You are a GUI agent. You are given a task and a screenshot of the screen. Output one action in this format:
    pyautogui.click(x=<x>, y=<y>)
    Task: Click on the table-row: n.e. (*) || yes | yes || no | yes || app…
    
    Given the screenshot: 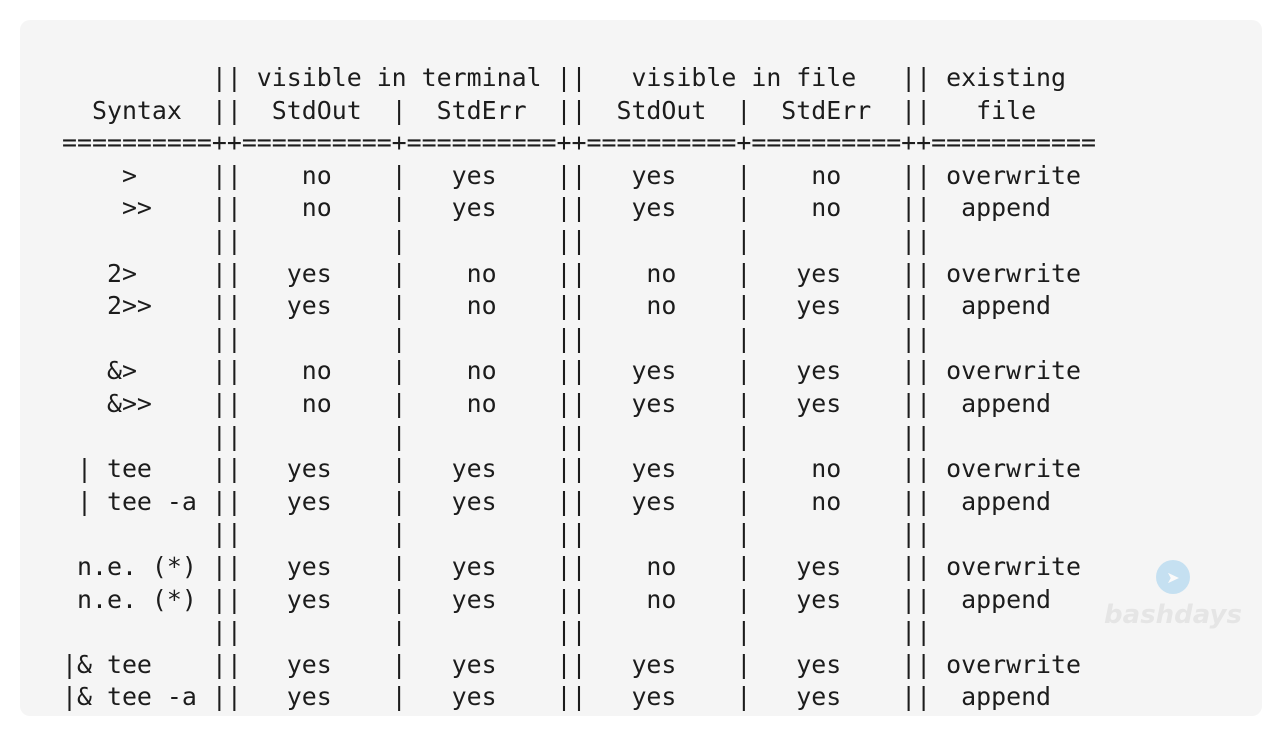 What is the action you would take?
    pyautogui.click(x=557, y=599)
    